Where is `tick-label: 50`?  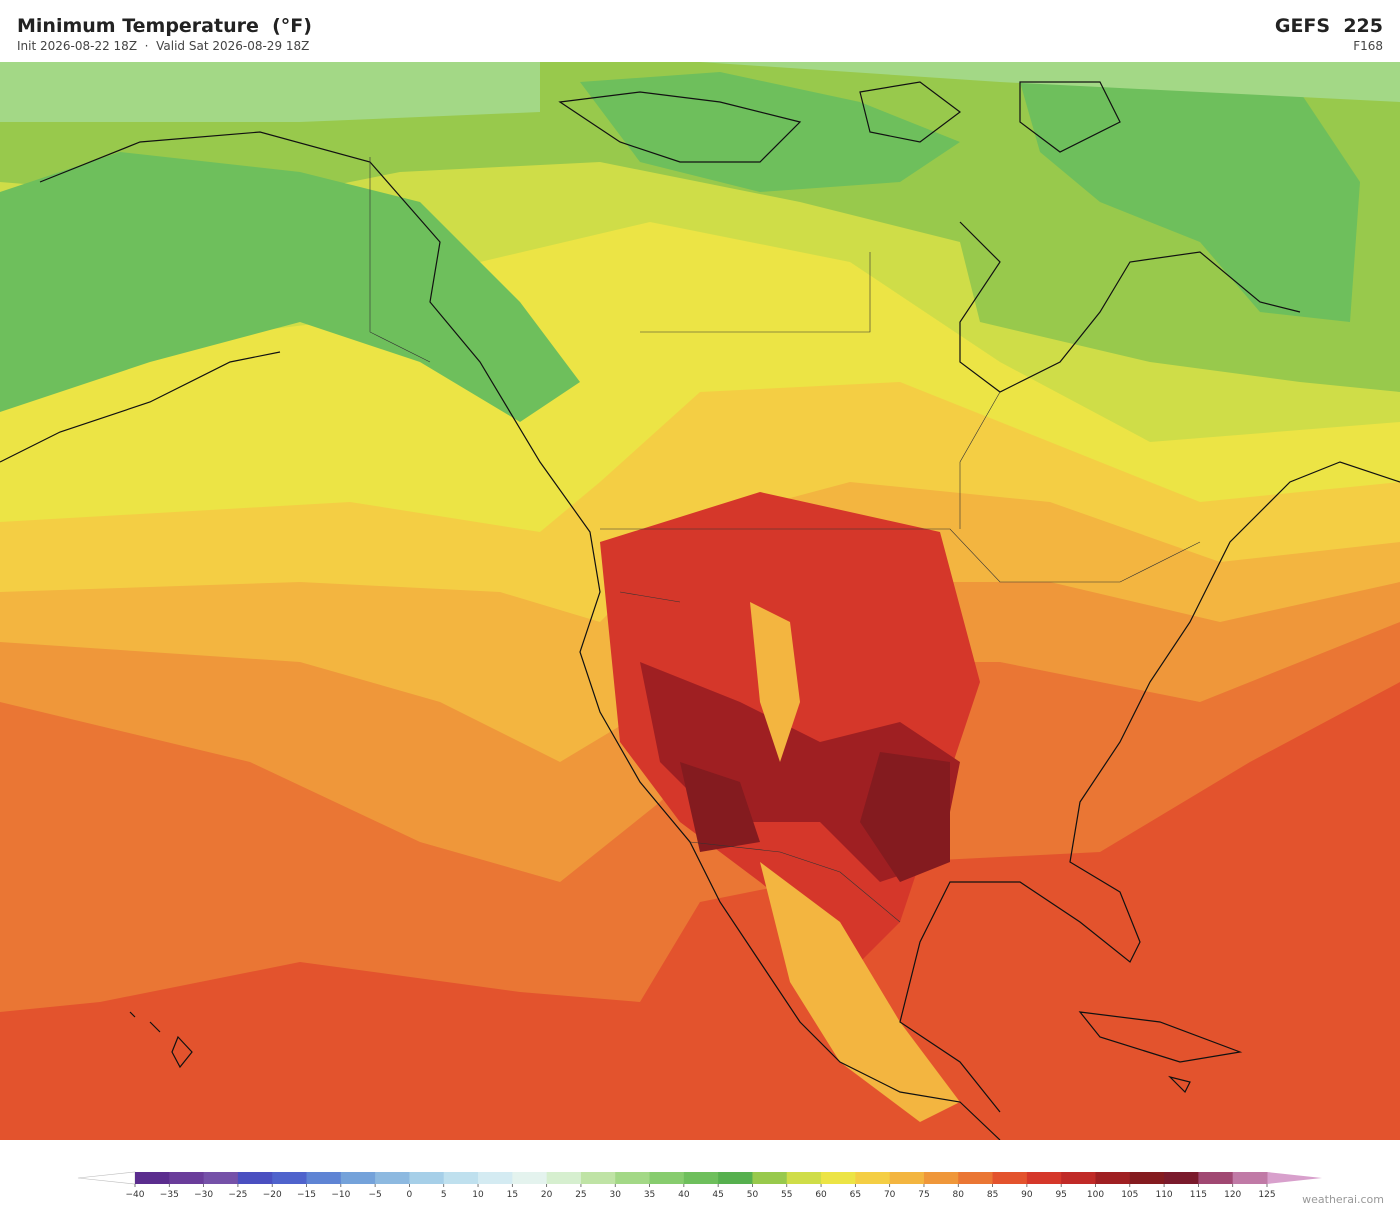 tick-label: 50 is located at coordinates (753, 1195).